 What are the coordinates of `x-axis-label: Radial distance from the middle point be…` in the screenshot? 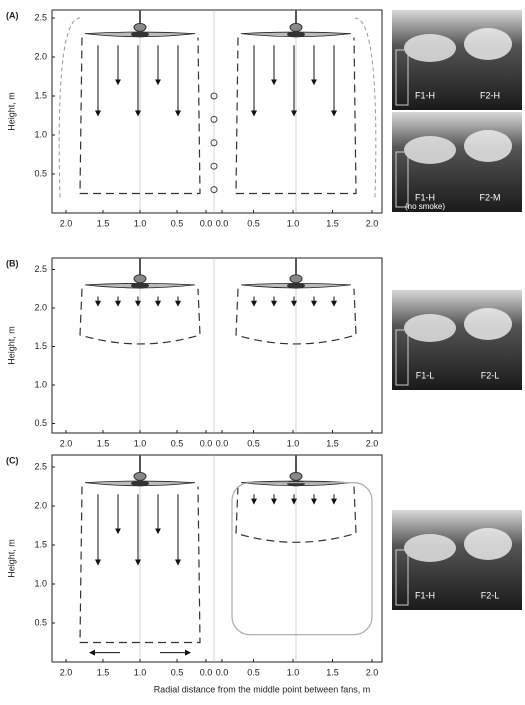 It's located at (262, 689).